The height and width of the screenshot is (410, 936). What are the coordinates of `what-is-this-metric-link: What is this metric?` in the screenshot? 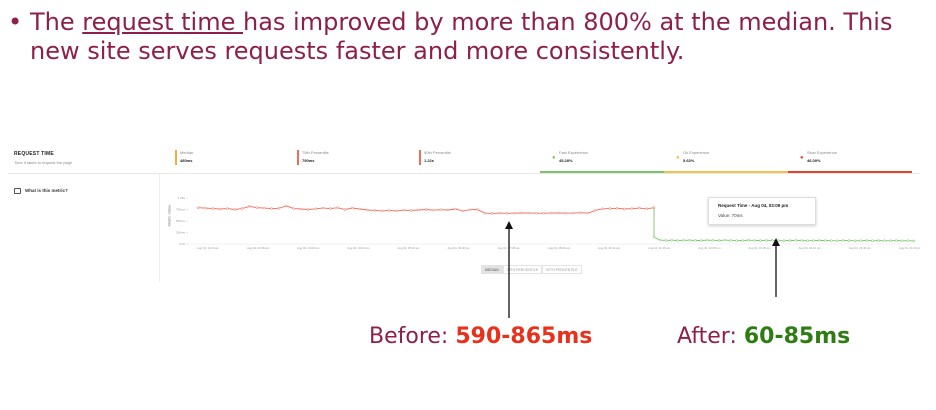 It's located at (46, 190).